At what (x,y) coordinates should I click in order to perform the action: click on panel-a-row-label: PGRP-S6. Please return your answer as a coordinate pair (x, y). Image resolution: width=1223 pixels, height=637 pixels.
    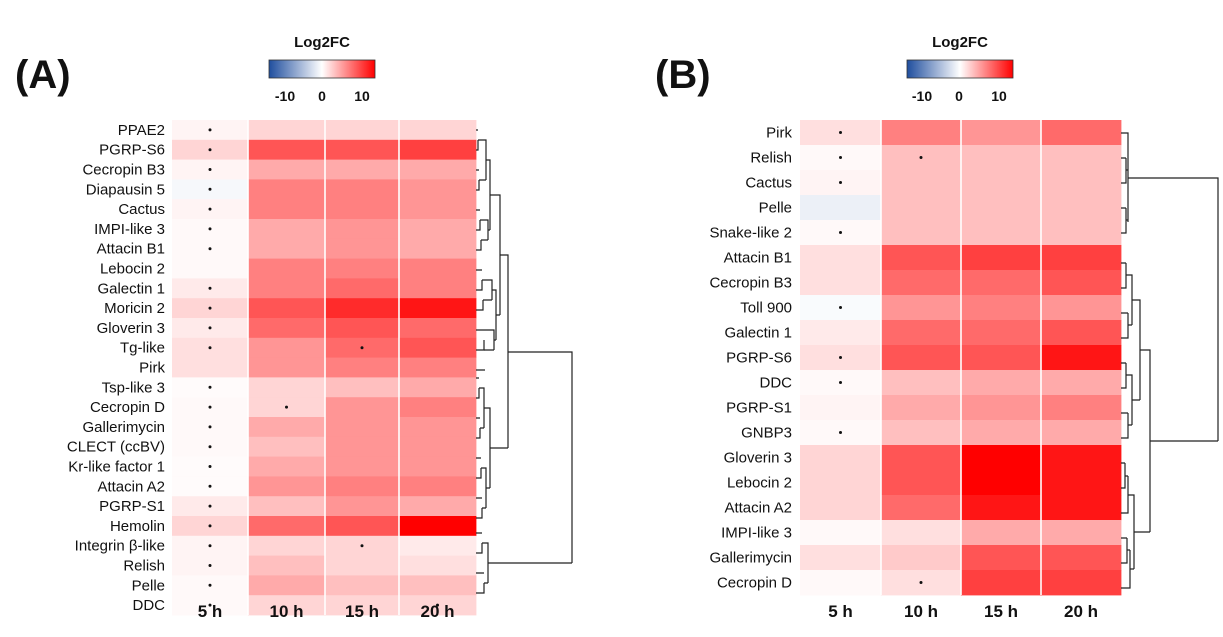
    Looking at the image, I should click on (132, 150).